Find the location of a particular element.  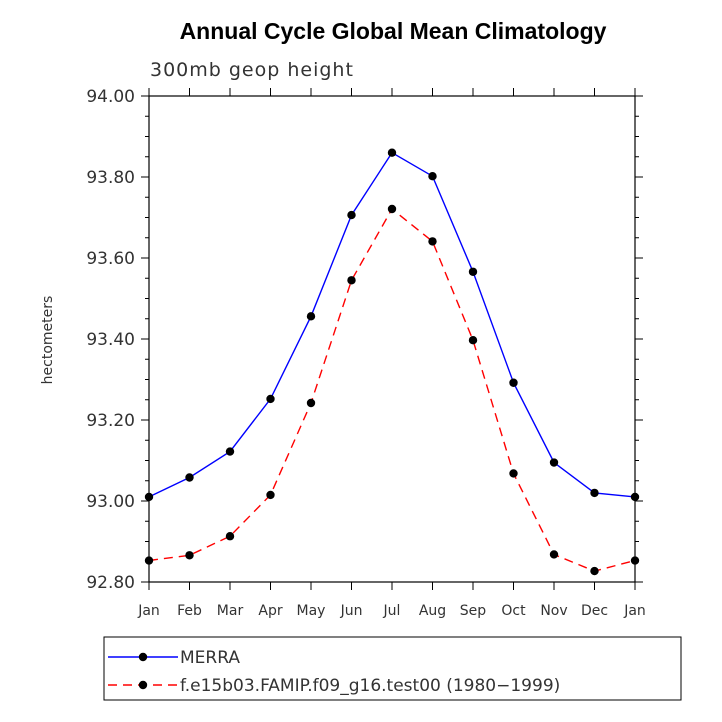

x-tick-label: Apr is located at coordinates (270, 611).